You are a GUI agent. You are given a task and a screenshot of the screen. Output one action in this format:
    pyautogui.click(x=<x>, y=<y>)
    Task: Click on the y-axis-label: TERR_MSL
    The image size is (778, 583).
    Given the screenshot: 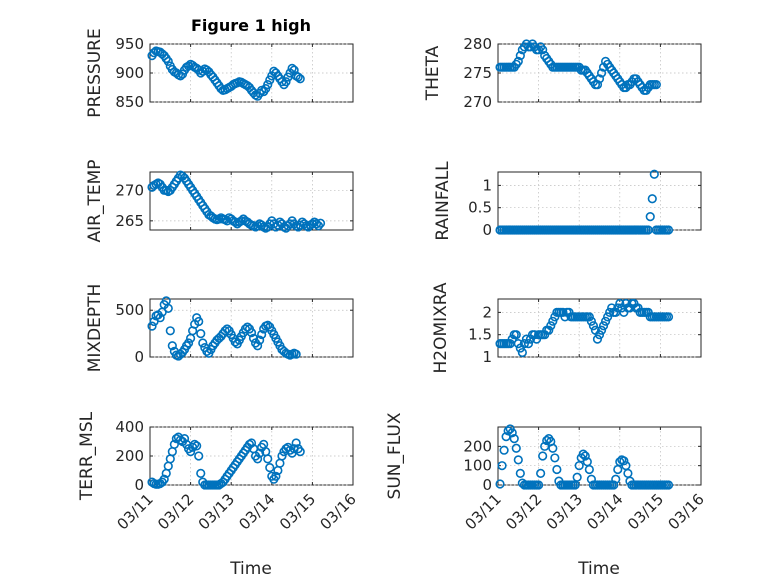 What is the action you would take?
    pyautogui.click(x=87, y=456)
    